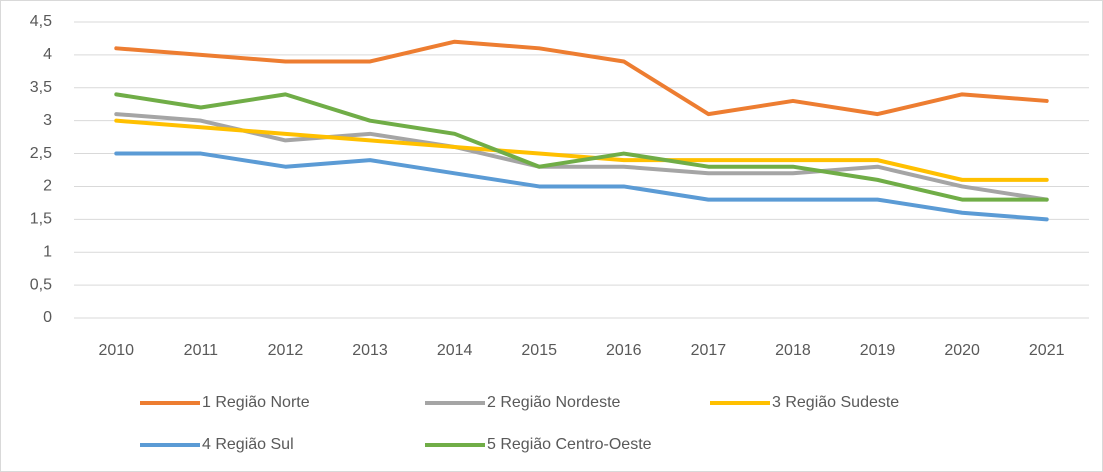 This screenshot has height=472, width=1103. Describe the element at coordinates (624, 350) in the screenshot. I see `x-tick-label: 2016` at that location.